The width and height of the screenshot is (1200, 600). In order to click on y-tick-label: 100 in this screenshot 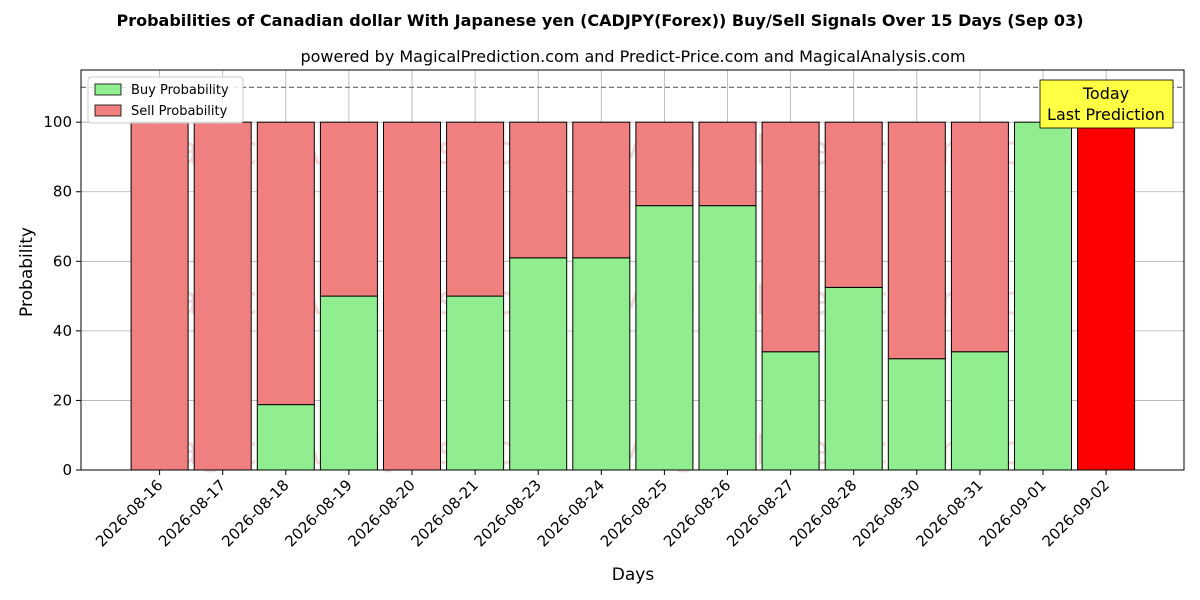, I will do `click(57, 122)`.